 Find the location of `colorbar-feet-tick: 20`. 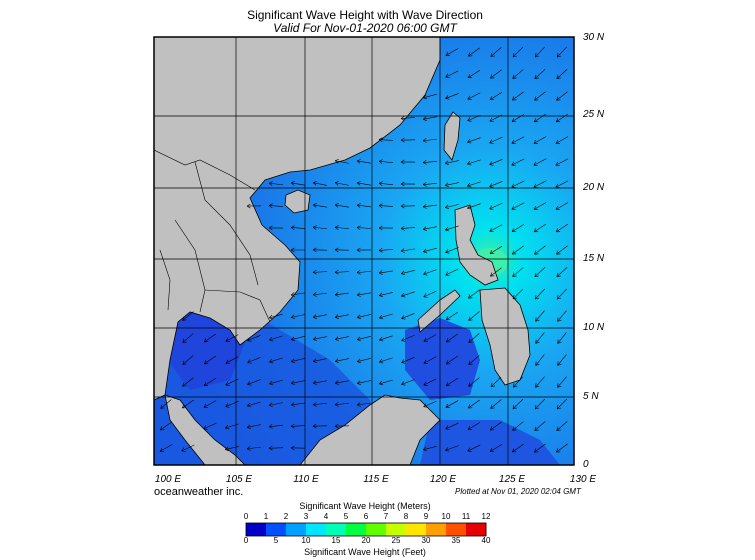

colorbar-feet-tick: 20 is located at coordinates (366, 540).